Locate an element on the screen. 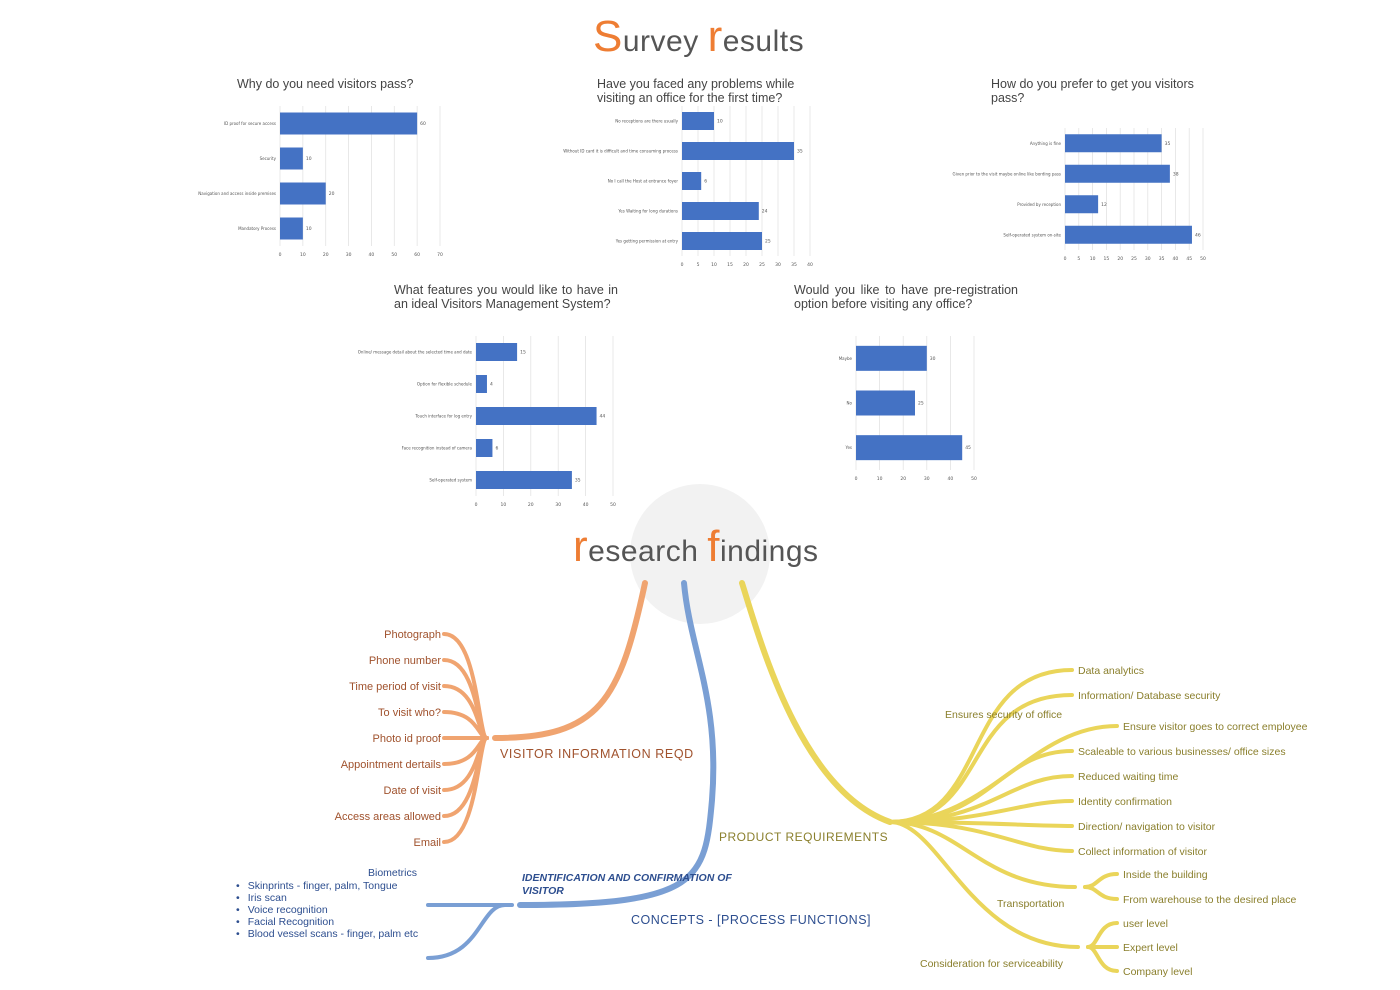  biometrics-label: Biometrics is located at coordinates (392, 873).